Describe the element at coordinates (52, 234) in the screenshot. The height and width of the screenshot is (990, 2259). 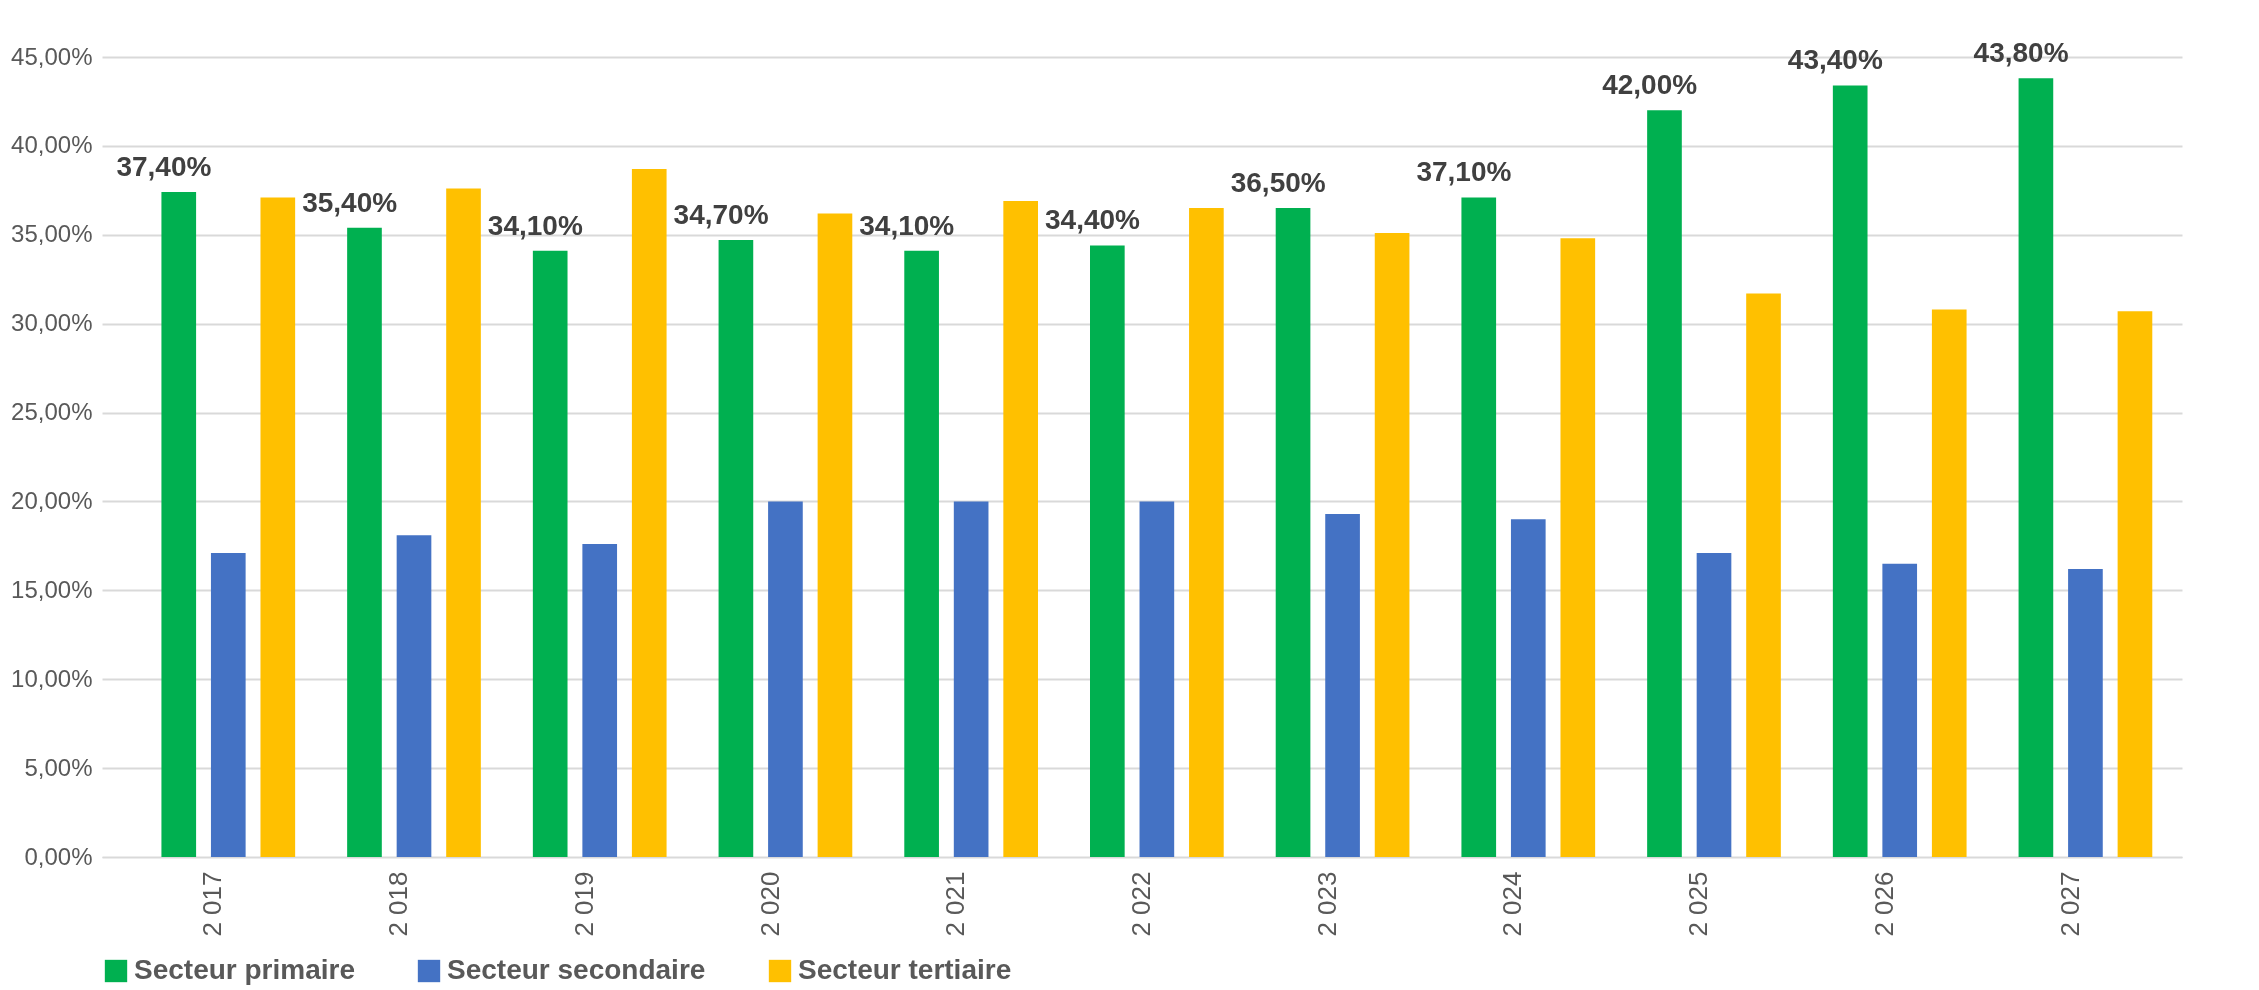
I see `y-tick-label: 35,00%` at that location.